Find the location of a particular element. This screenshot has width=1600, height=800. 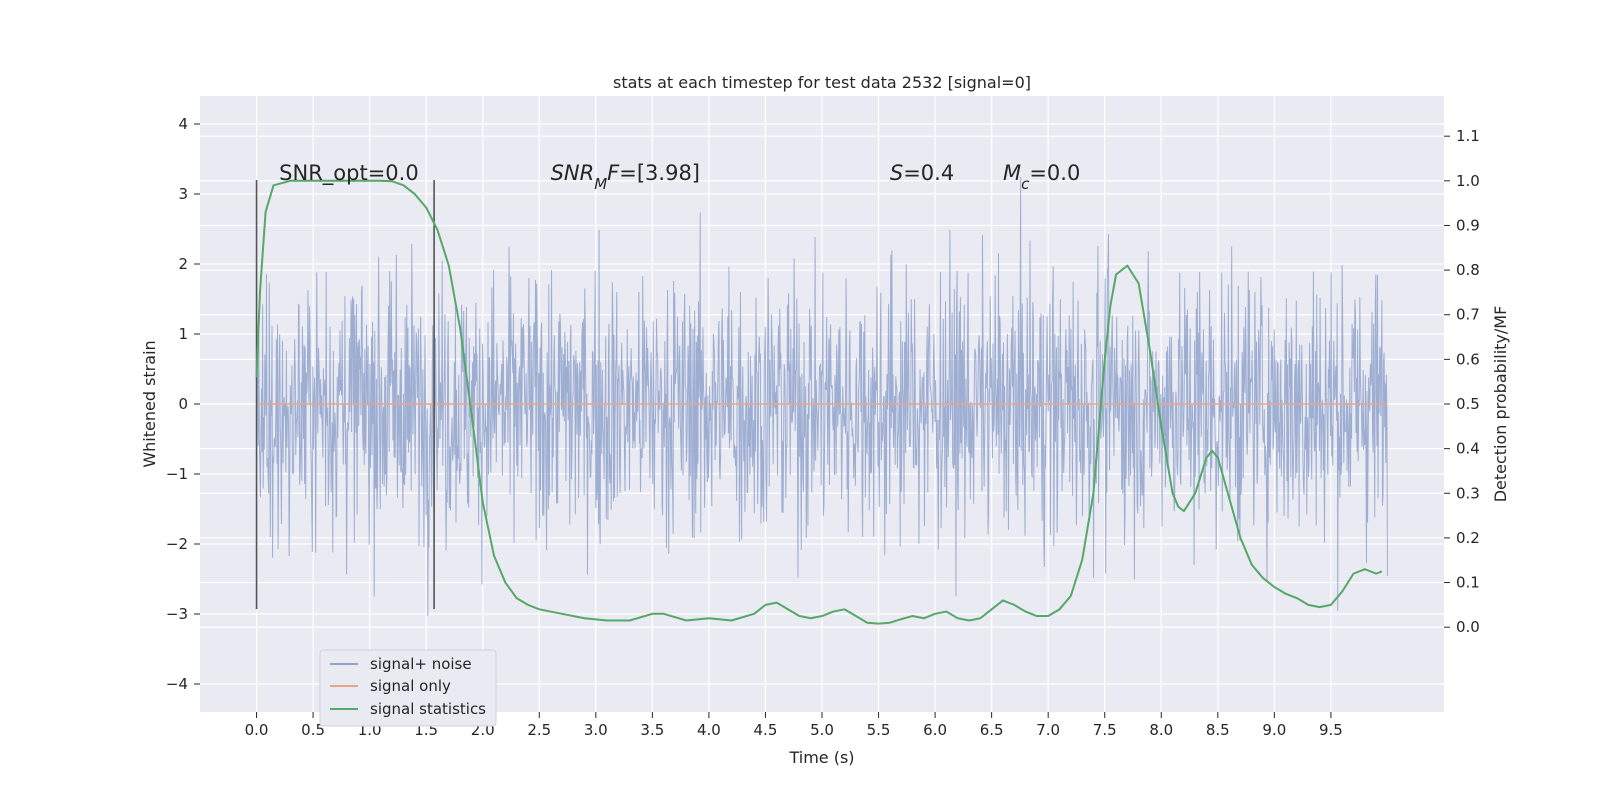

annotation-0: SNR_opt=0.0 is located at coordinates (349, 173).